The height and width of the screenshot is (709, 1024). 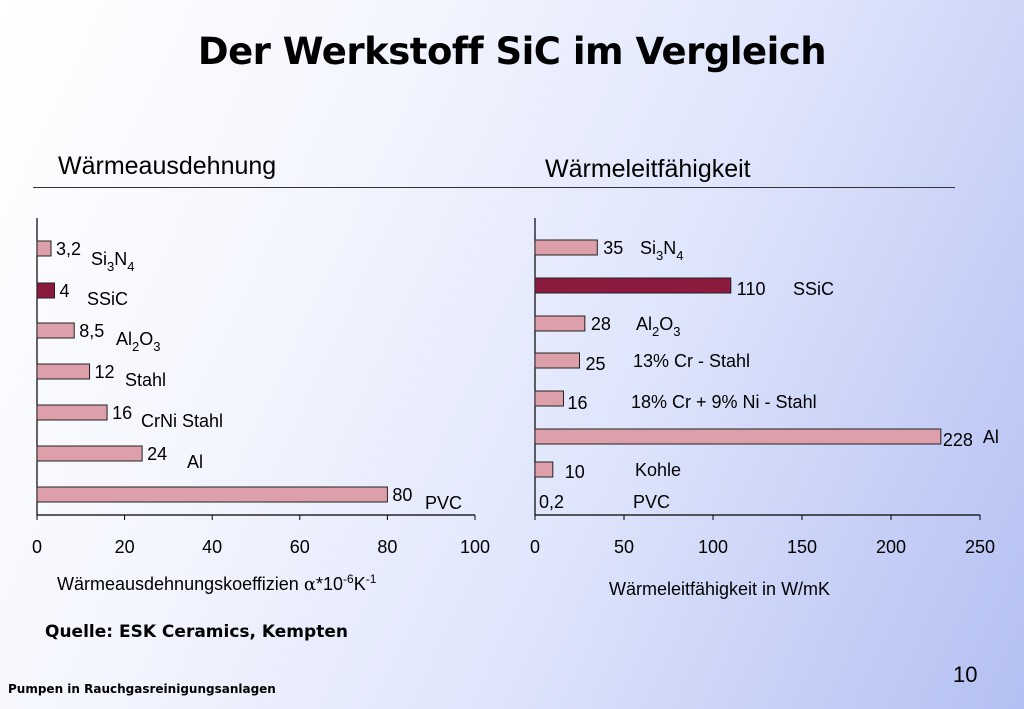 What do you see at coordinates (142, 689) in the screenshot?
I see `footer-text: Pumpen in Rauchgasreinigungsanlagen` at bounding box center [142, 689].